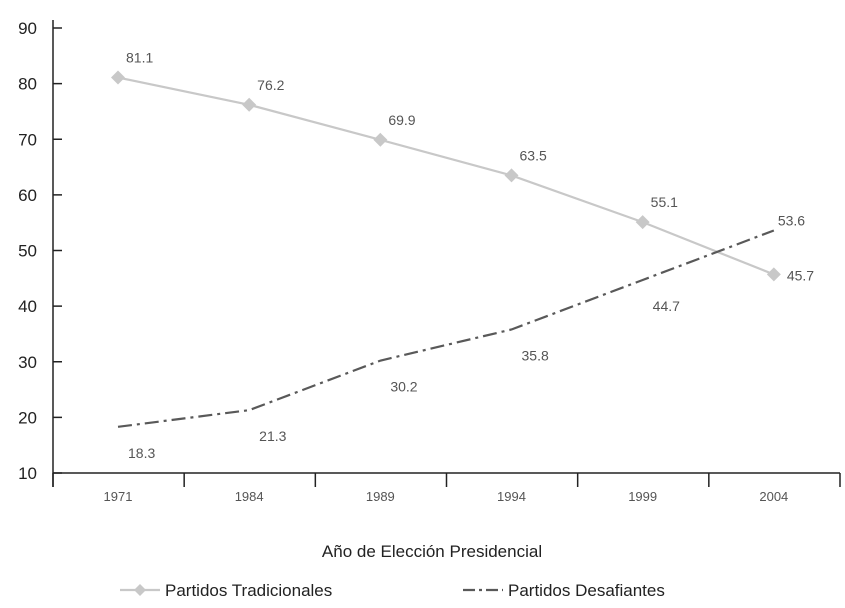 This screenshot has height=608, width=845. I want to click on data-label: 44.7, so click(666, 306).